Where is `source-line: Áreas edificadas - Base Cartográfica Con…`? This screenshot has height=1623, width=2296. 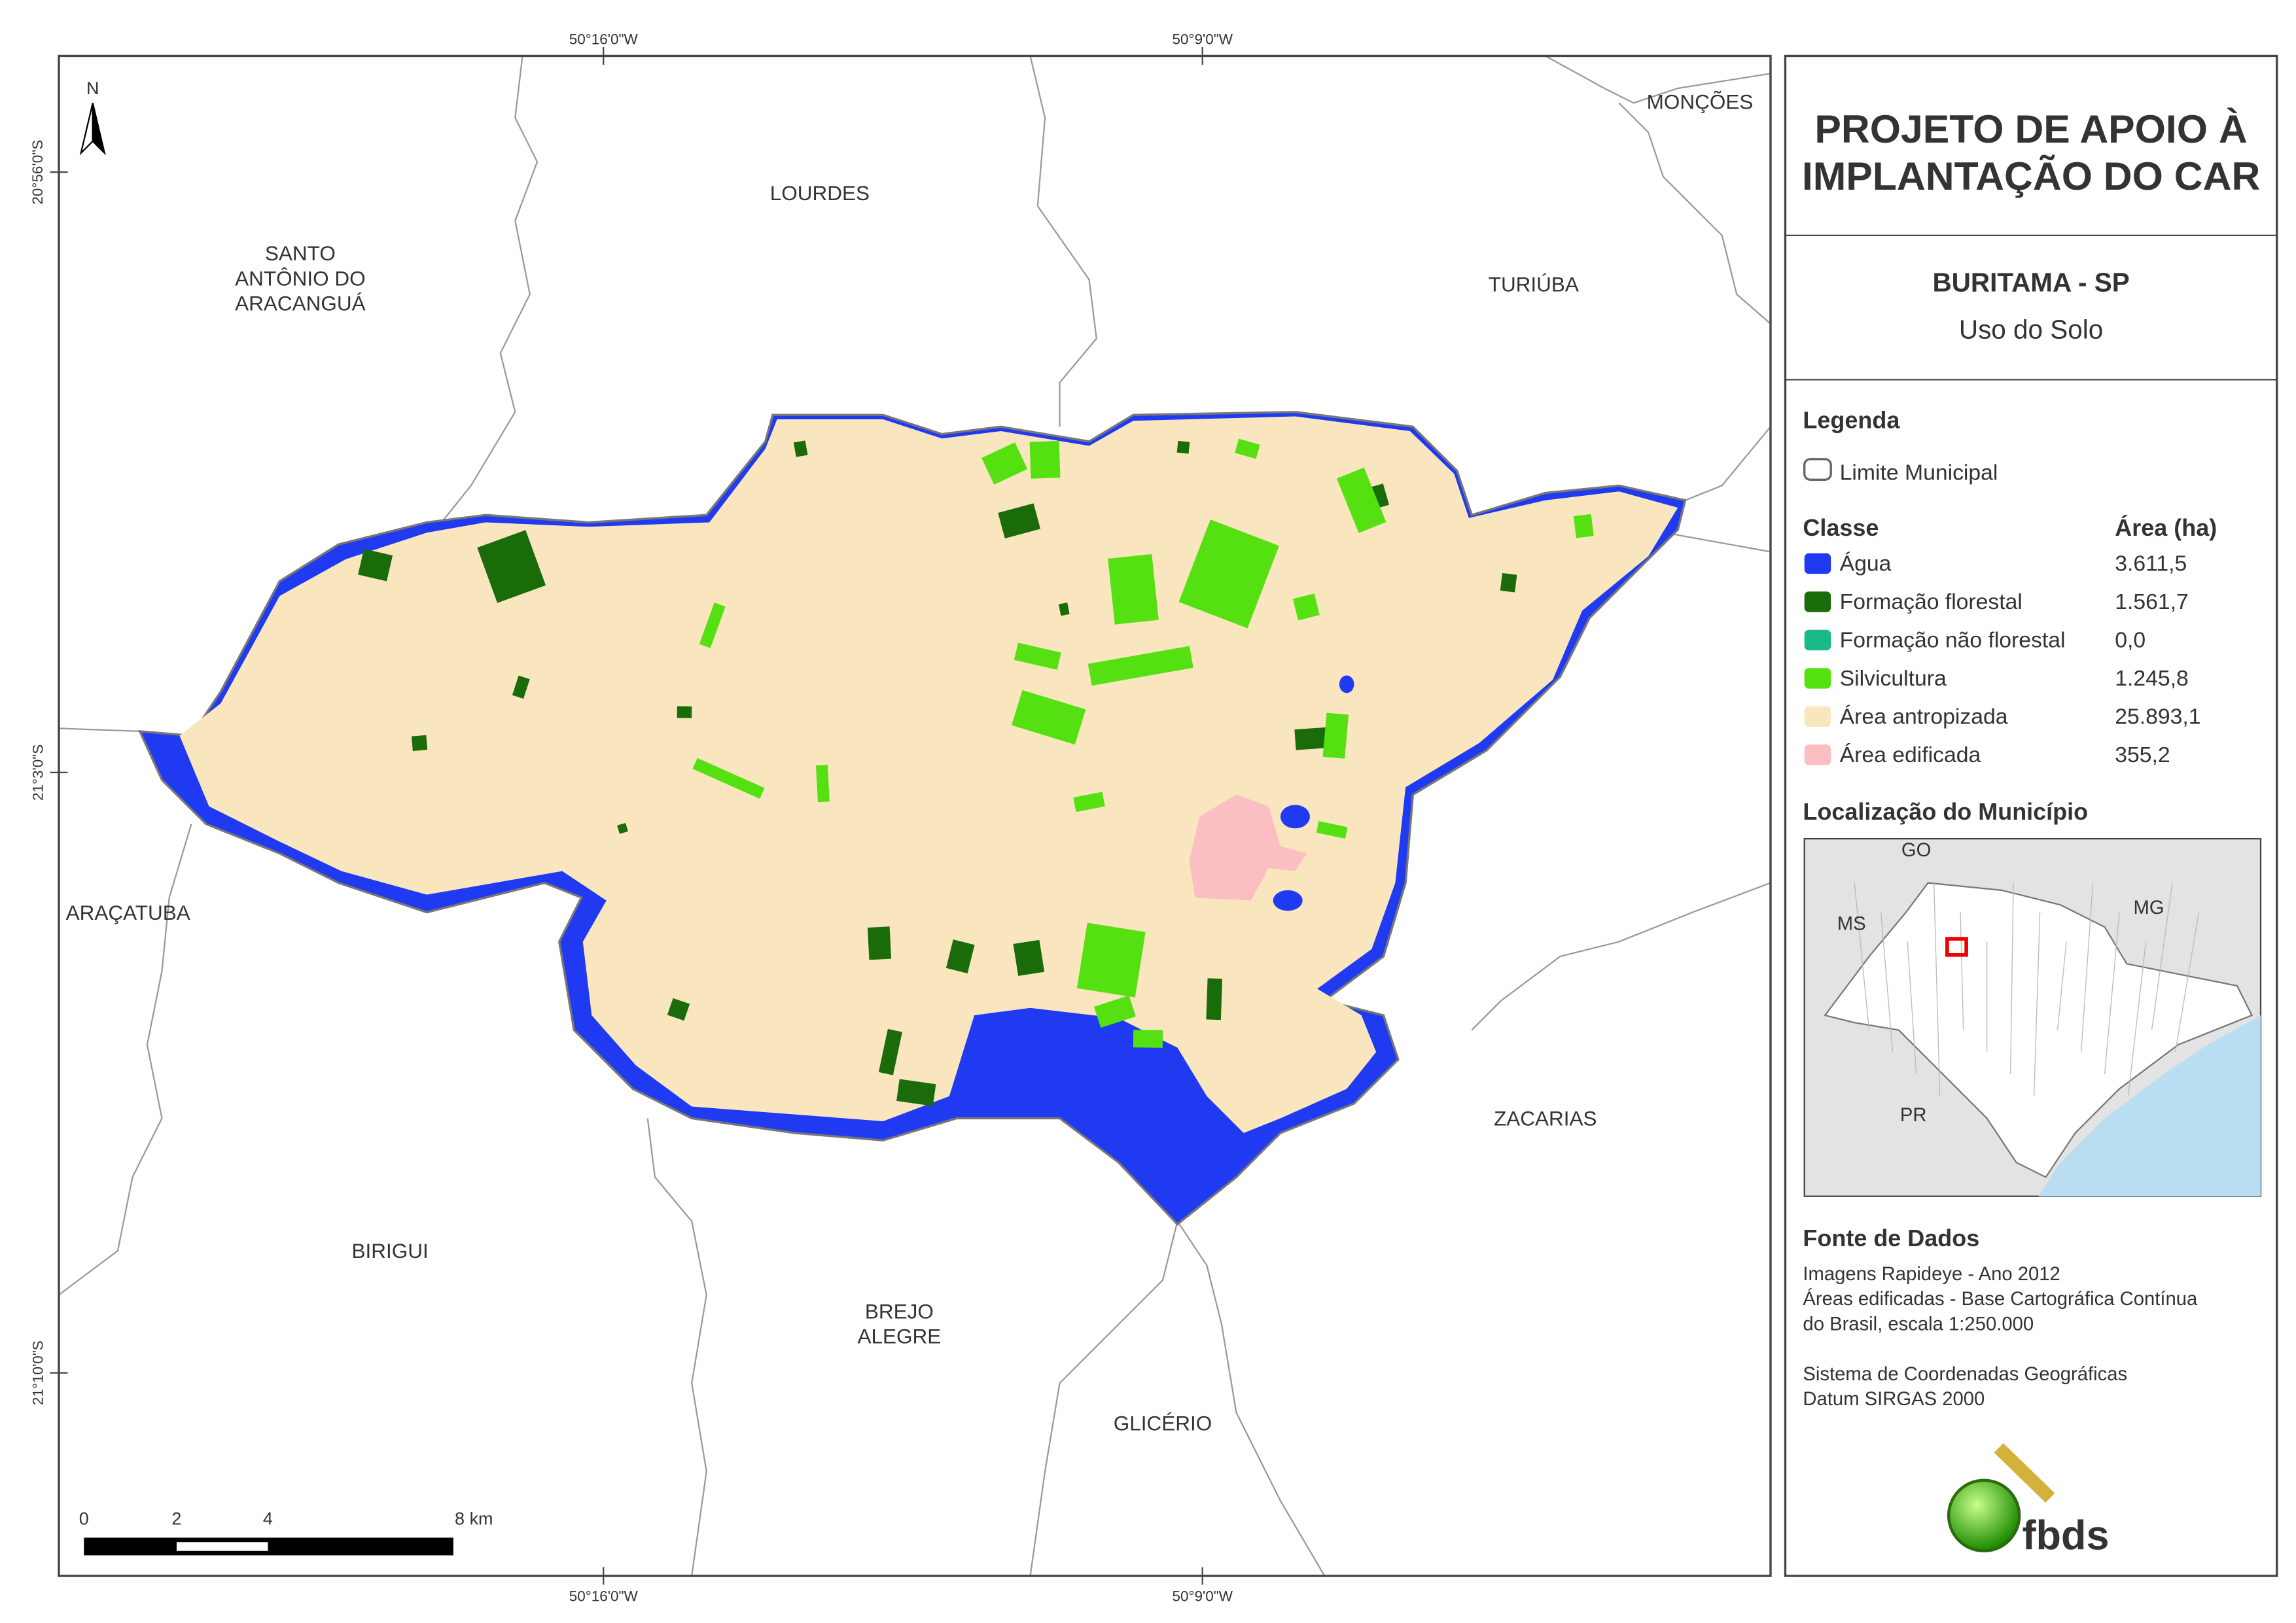
source-line: Áreas edificadas - Base Cartográfica Con… is located at coordinates (2001, 1299).